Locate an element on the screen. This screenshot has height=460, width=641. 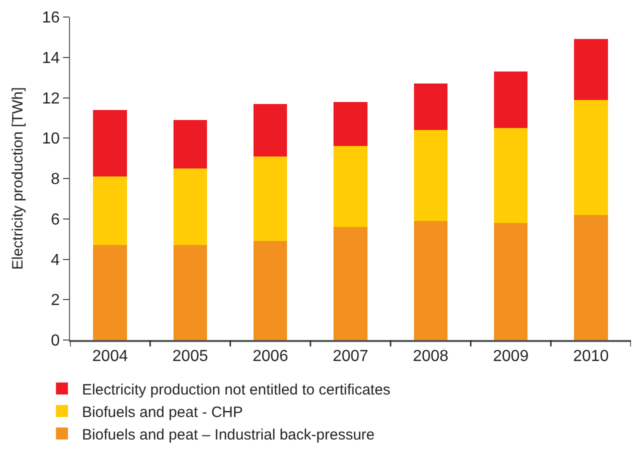
y-tick-label: 2 is located at coordinates (55, 301).